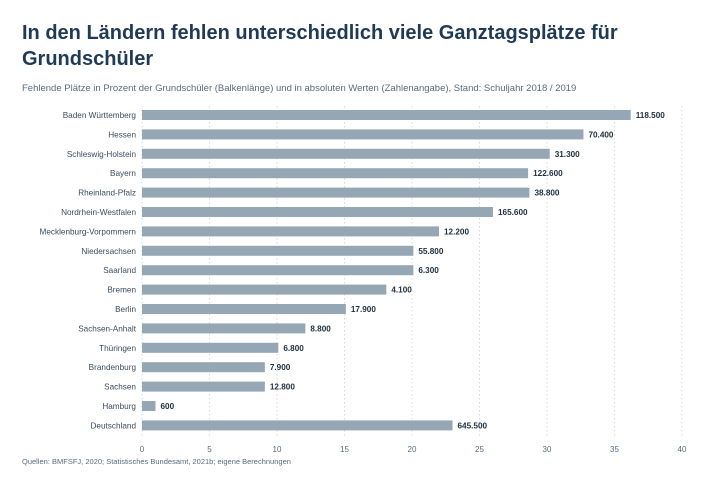 This screenshot has width=721, height=492. What do you see at coordinates (277, 449) in the screenshot?
I see `x-tick-label: 10` at bounding box center [277, 449].